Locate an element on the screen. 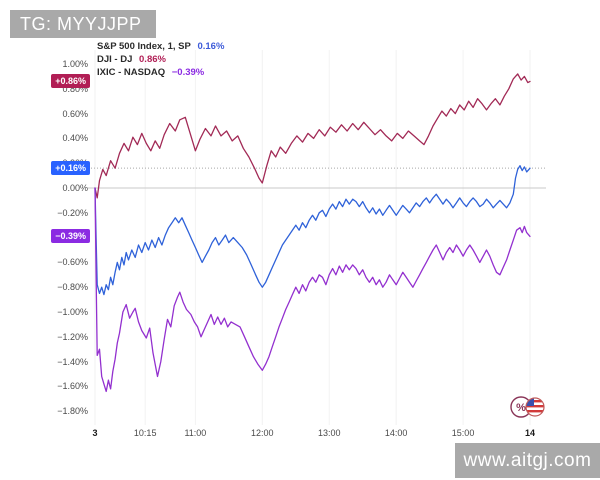  y-axis-tick: −0.60% is located at coordinates (72, 262).